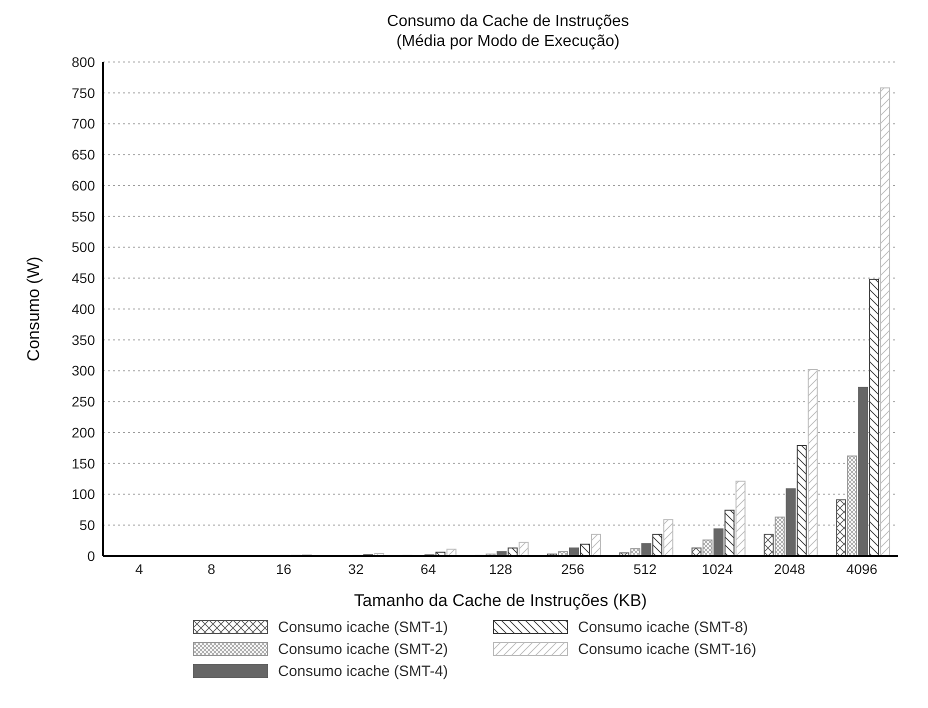  I want to click on x-tick-label: 64, so click(428, 568).